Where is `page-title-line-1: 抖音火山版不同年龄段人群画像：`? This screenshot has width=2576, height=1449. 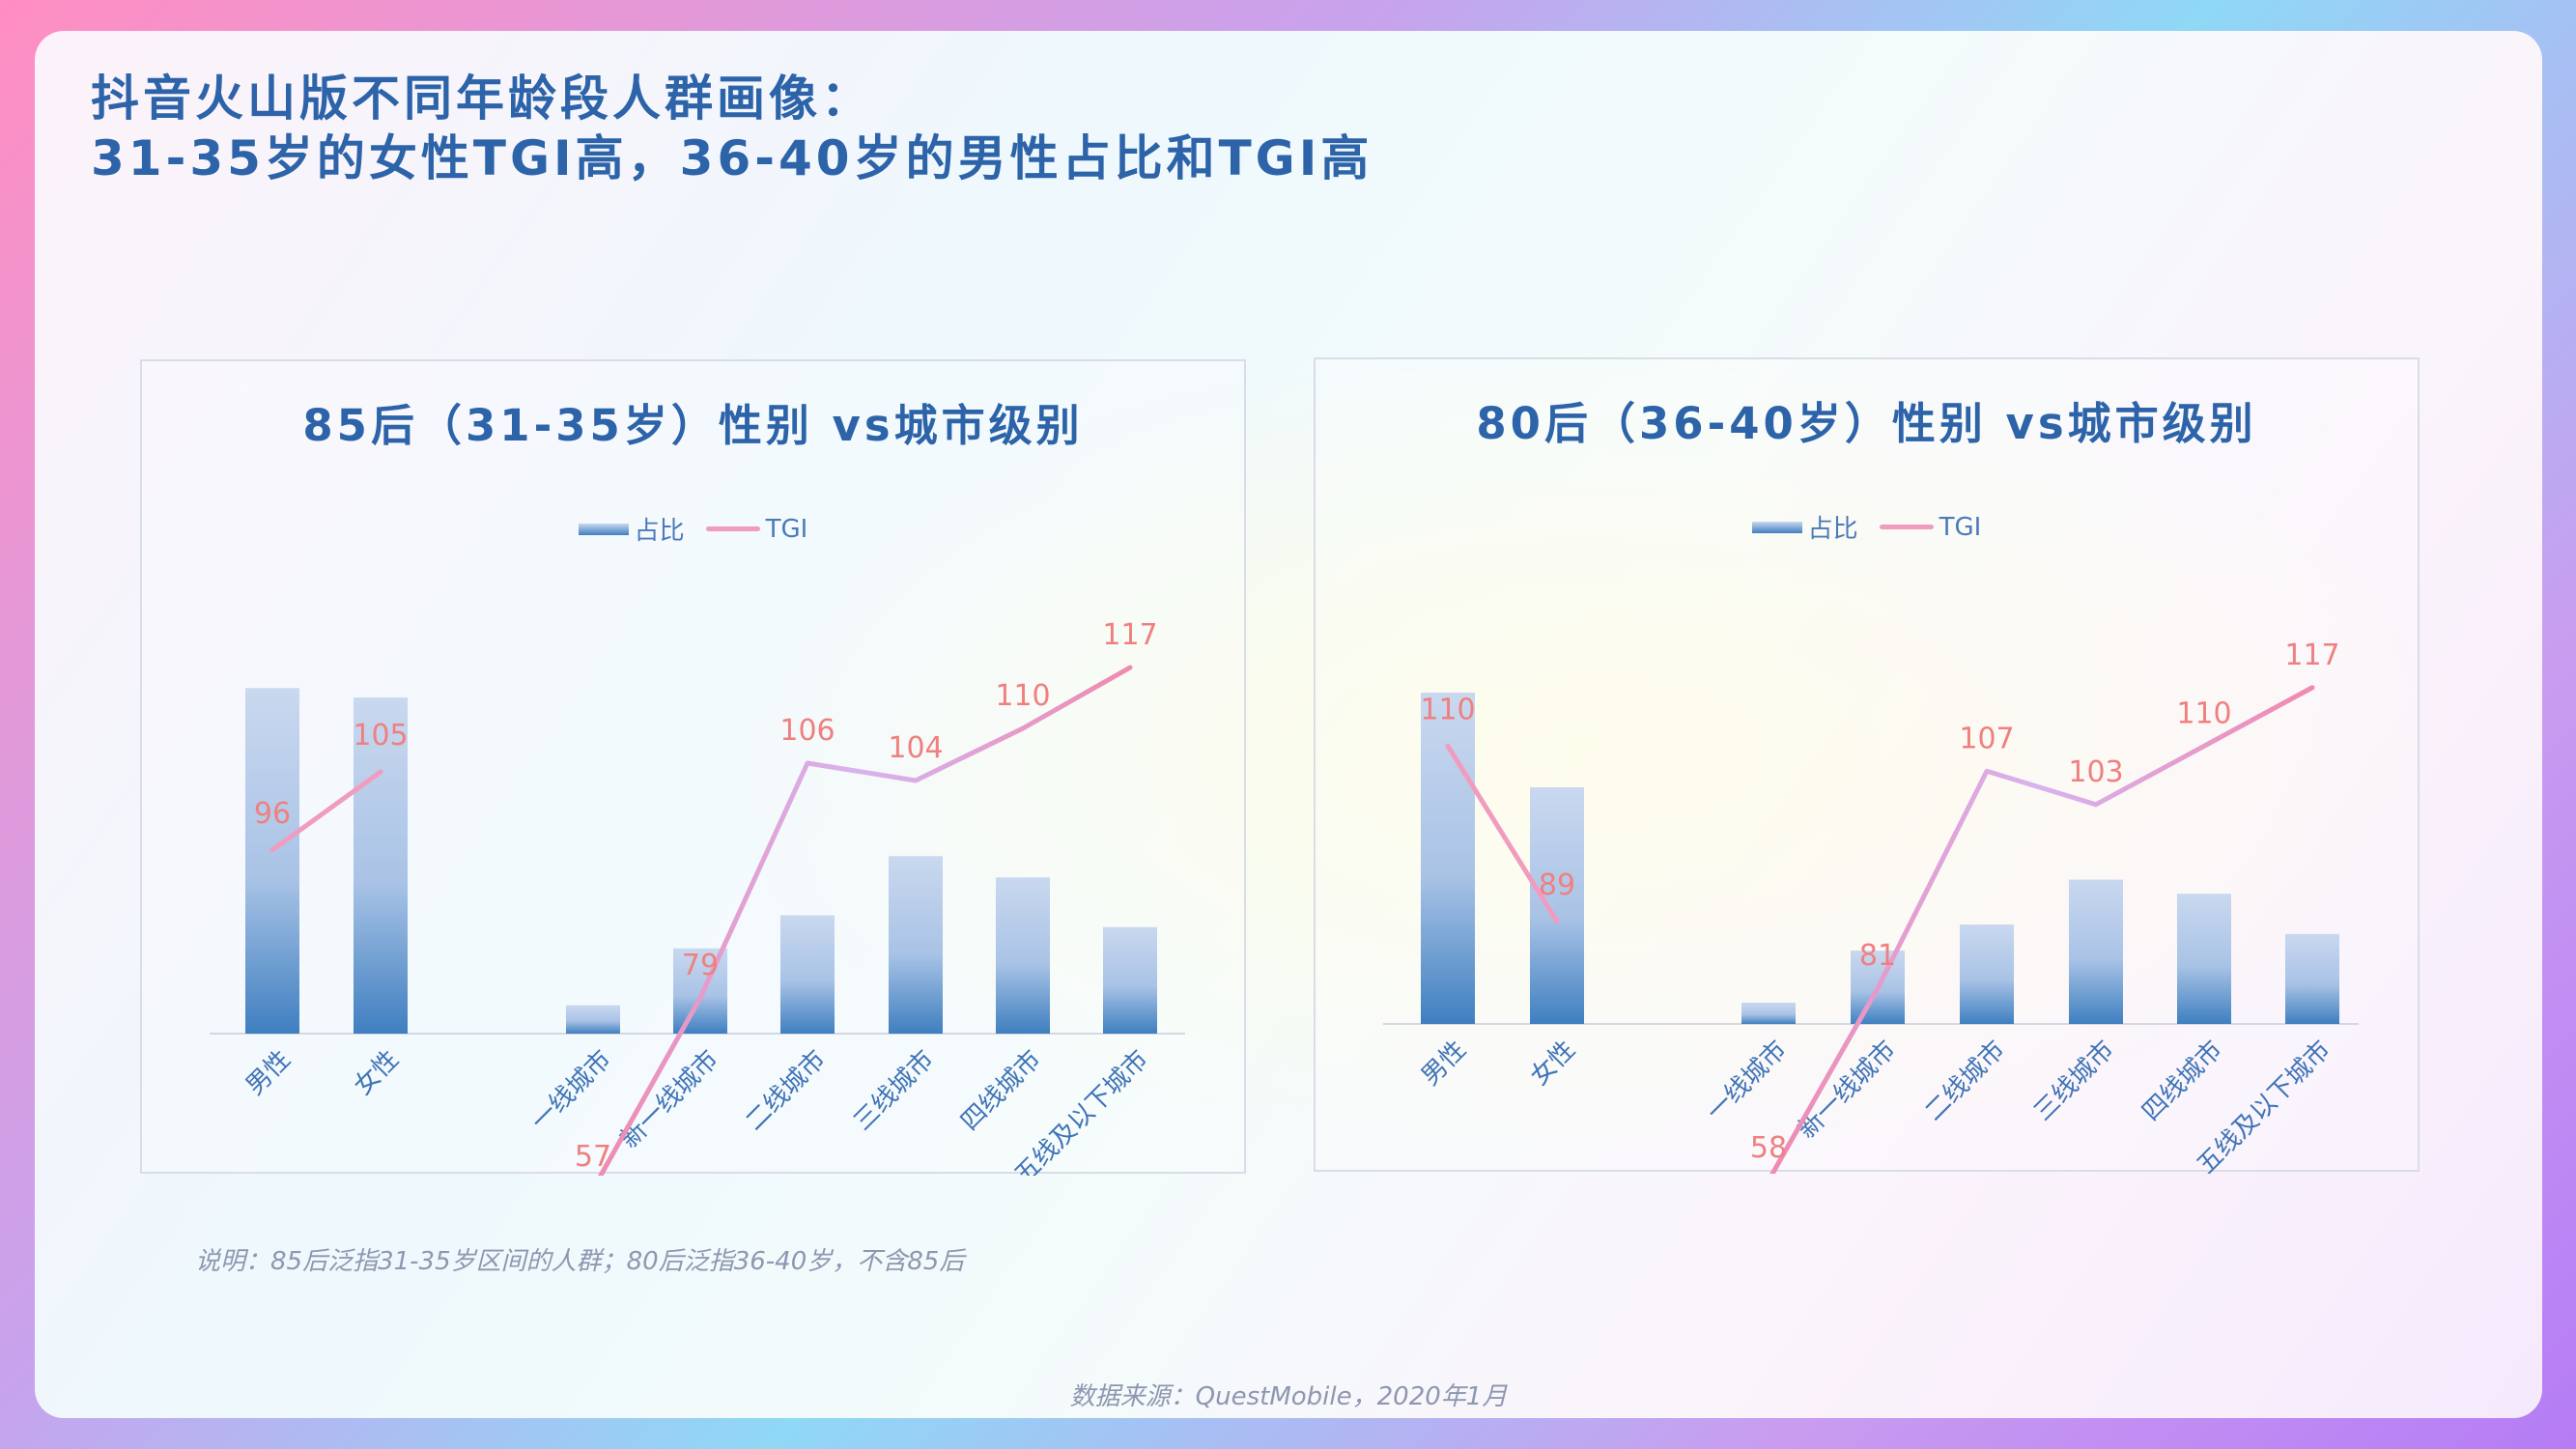
page-title-line-1: 抖音火山版不同年龄段人群画像： is located at coordinates (482, 99).